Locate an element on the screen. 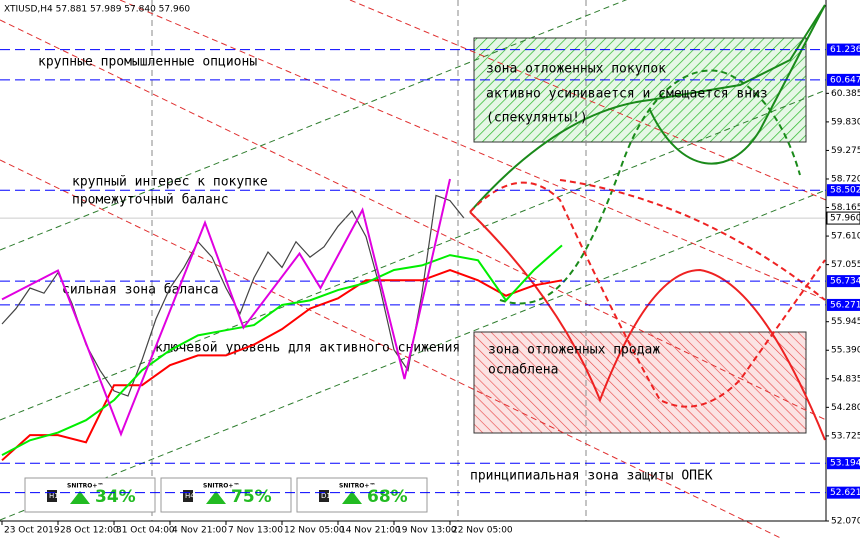  y-tick-label: 52.070 is located at coordinates (845, 522).